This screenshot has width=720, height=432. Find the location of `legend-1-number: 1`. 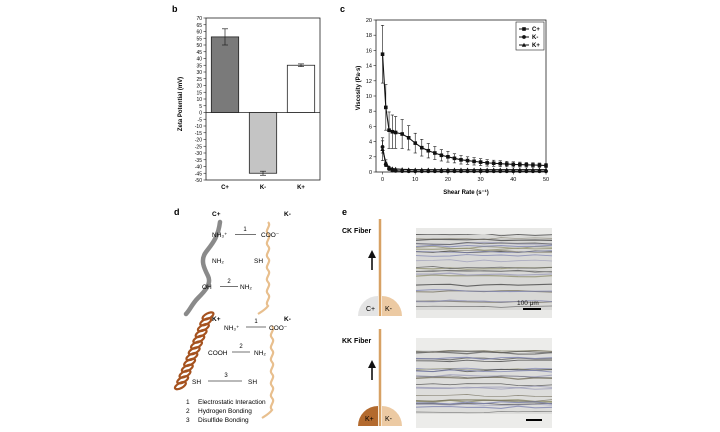

legend-1-number: 1 is located at coordinates (188, 402).